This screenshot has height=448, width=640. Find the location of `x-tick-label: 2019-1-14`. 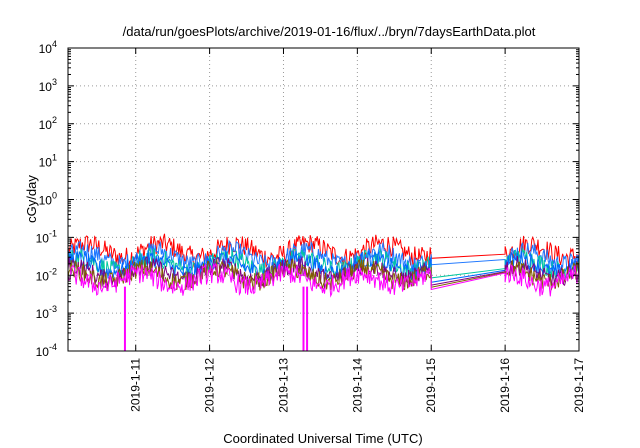

x-tick-label: 2019-1-14 is located at coordinates (357, 385).